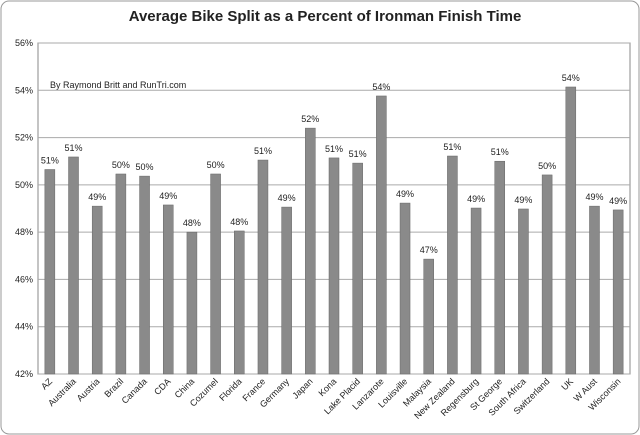 The width and height of the screenshot is (640, 435). Describe the element at coordinates (24, 90) in the screenshot. I see `y-tick-label: 54%` at that location.